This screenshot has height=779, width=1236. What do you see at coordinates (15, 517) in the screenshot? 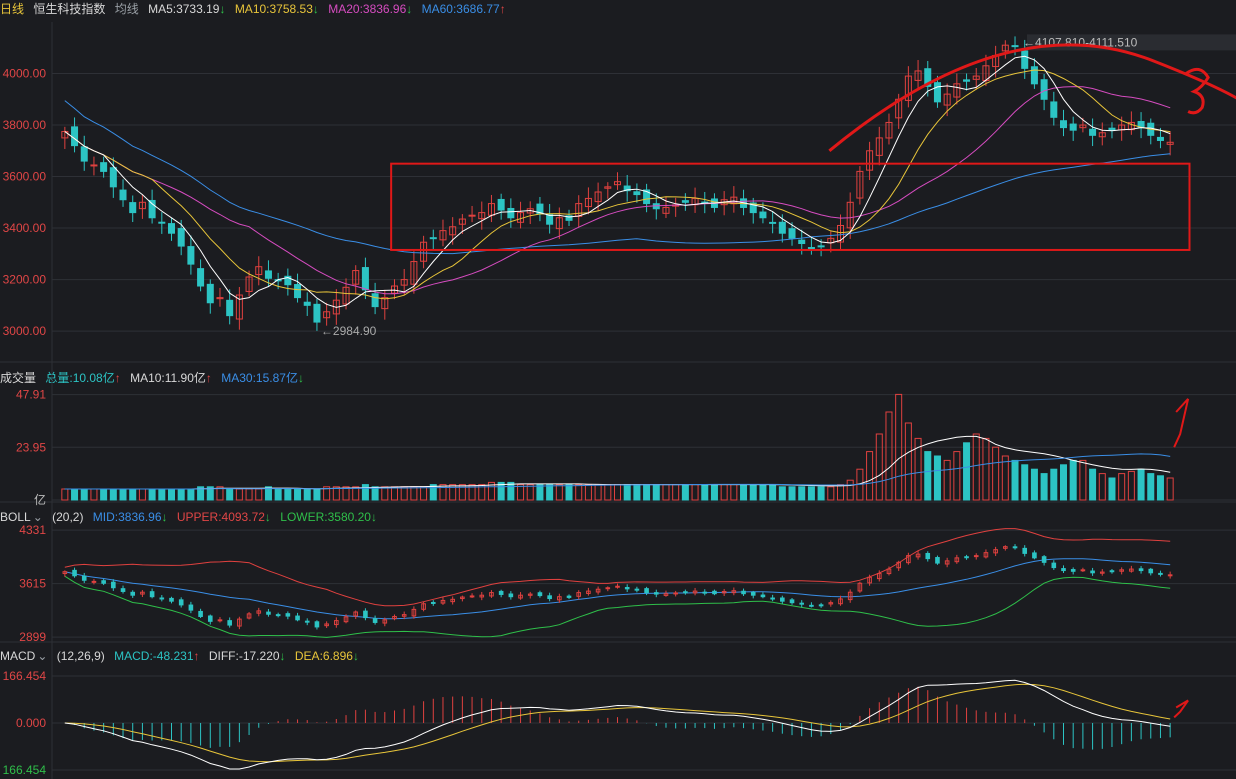
I see `boll-title: BOLL` at bounding box center [15, 517].